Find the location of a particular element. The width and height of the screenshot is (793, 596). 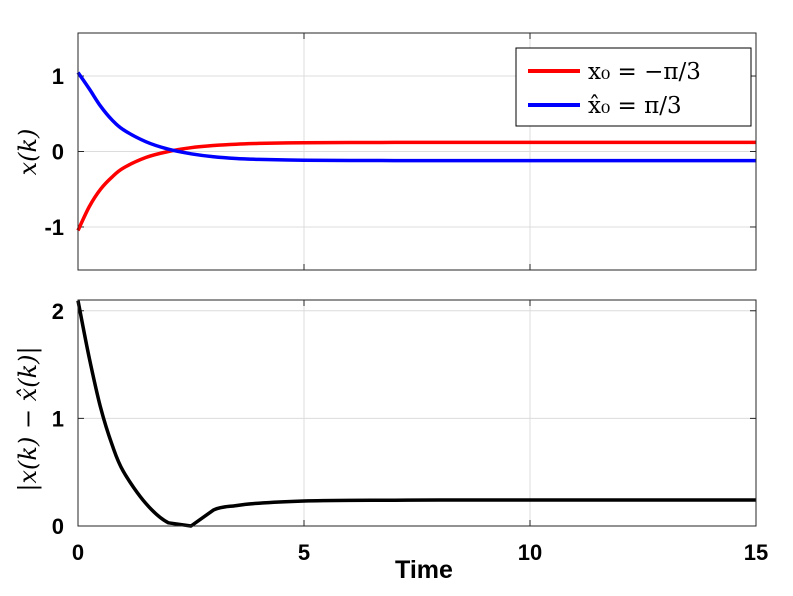

legend-box is located at coordinates (633, 87).